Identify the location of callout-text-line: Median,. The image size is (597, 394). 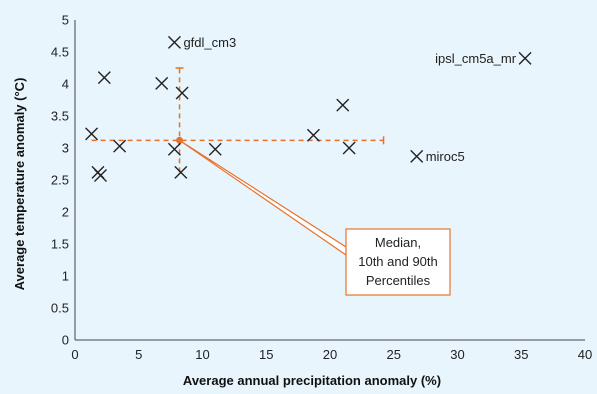
(398, 242).